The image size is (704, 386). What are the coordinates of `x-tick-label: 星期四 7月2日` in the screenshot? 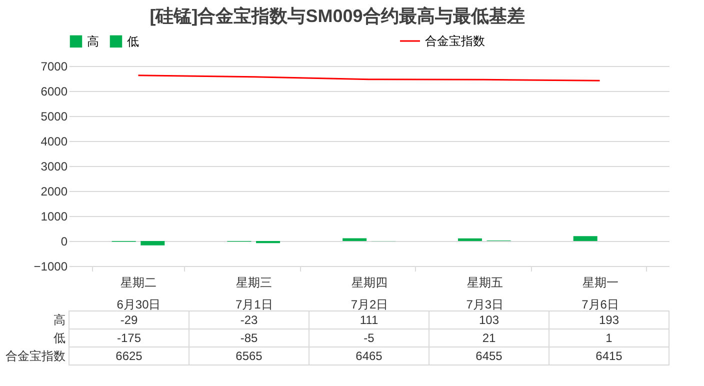 It's located at (369, 294).